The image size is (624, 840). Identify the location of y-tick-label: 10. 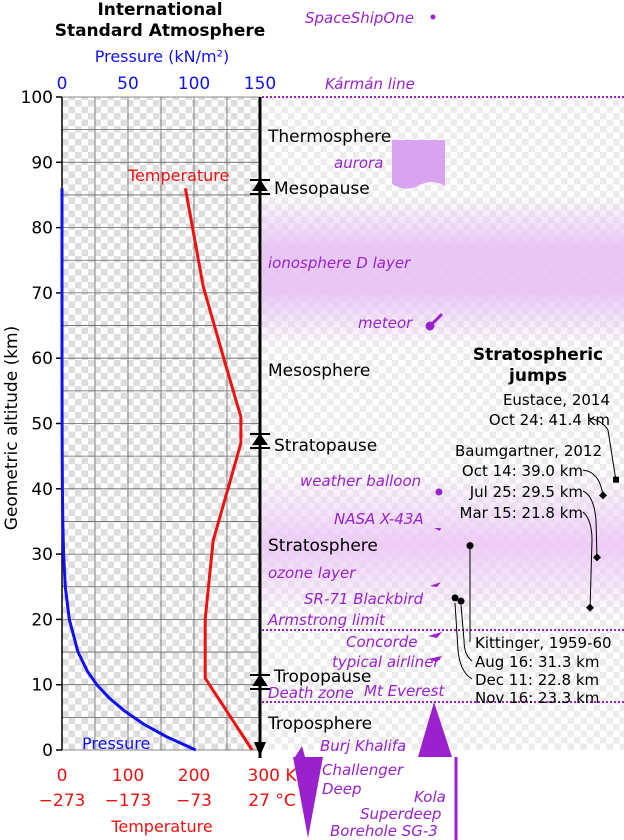
(42, 686).